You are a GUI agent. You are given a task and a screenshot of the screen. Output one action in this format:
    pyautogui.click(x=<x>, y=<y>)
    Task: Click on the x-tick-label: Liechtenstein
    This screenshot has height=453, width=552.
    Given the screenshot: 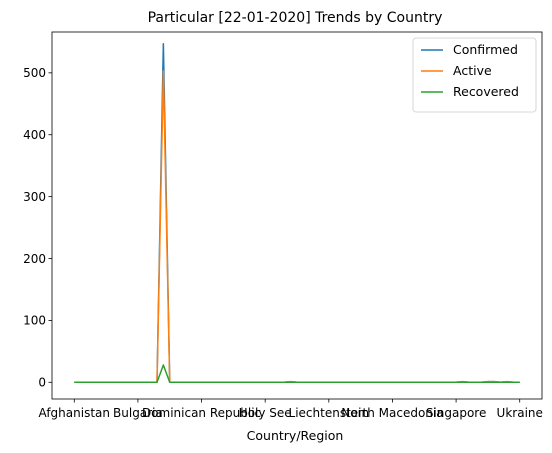 What is the action you would take?
    pyautogui.click(x=329, y=413)
    